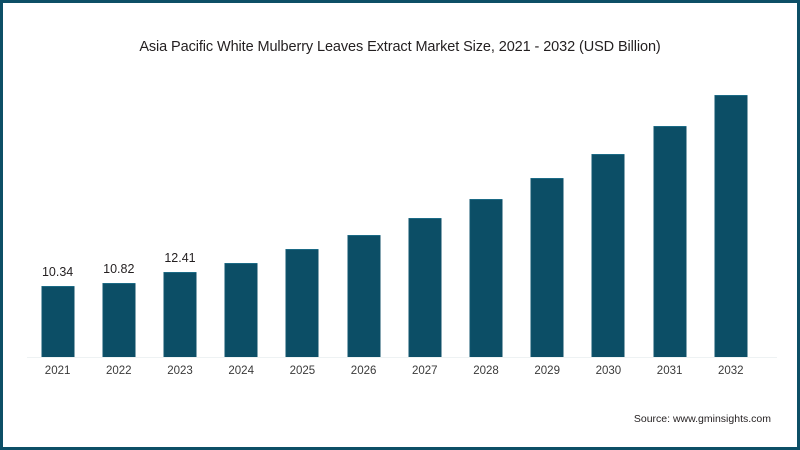 The height and width of the screenshot is (450, 800). Describe the element at coordinates (363, 371) in the screenshot. I see `x-label-2026: 2026` at that location.